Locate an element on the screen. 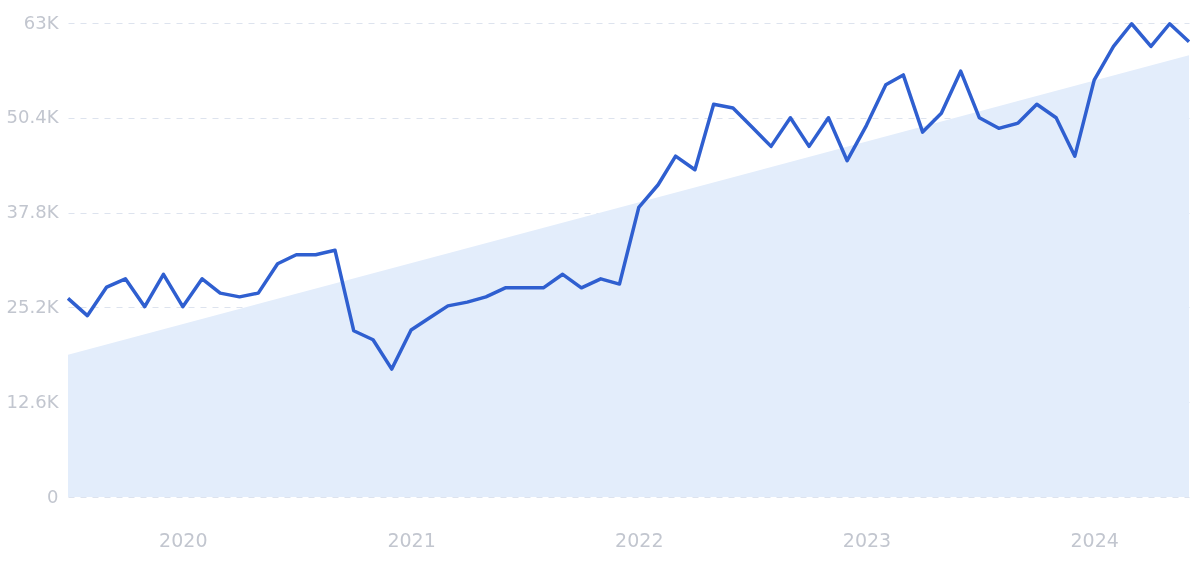  y-tick-label: 12.6K is located at coordinates (33, 401).